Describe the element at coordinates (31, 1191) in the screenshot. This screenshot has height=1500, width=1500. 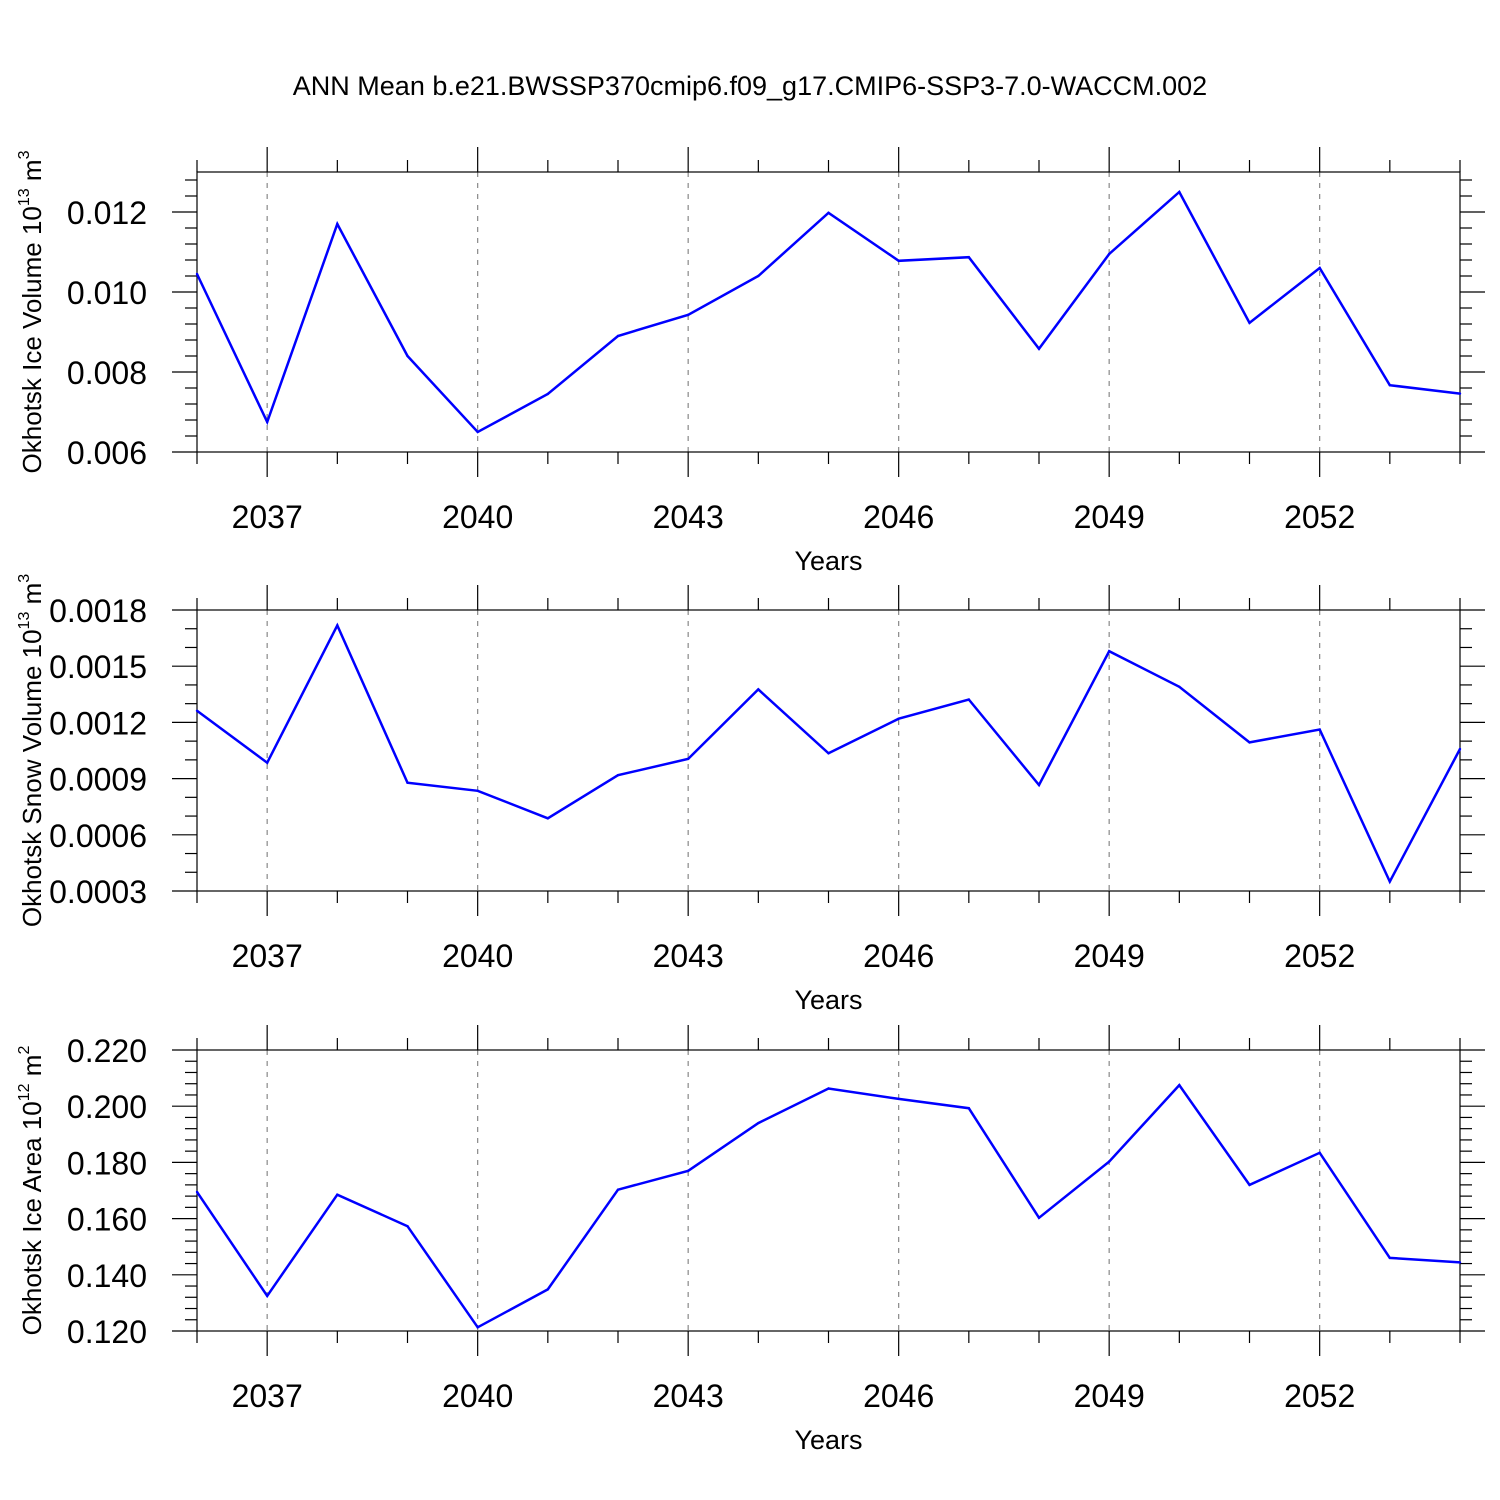
I see `y-axis-label: Okhotsk Ice Area 1012 m2` at that location.